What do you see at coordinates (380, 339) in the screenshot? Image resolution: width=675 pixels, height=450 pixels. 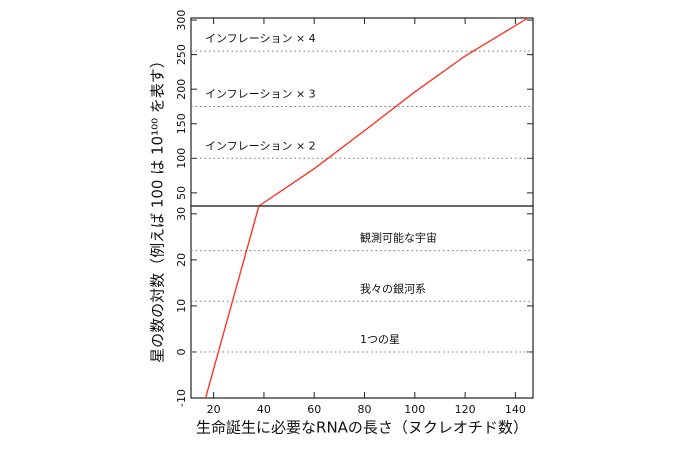 I see `reference-label: 1つの星` at bounding box center [380, 339].